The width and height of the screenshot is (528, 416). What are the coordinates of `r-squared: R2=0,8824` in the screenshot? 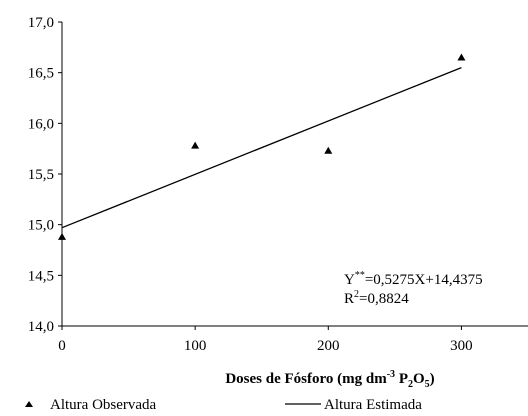 It's located at (376, 298).